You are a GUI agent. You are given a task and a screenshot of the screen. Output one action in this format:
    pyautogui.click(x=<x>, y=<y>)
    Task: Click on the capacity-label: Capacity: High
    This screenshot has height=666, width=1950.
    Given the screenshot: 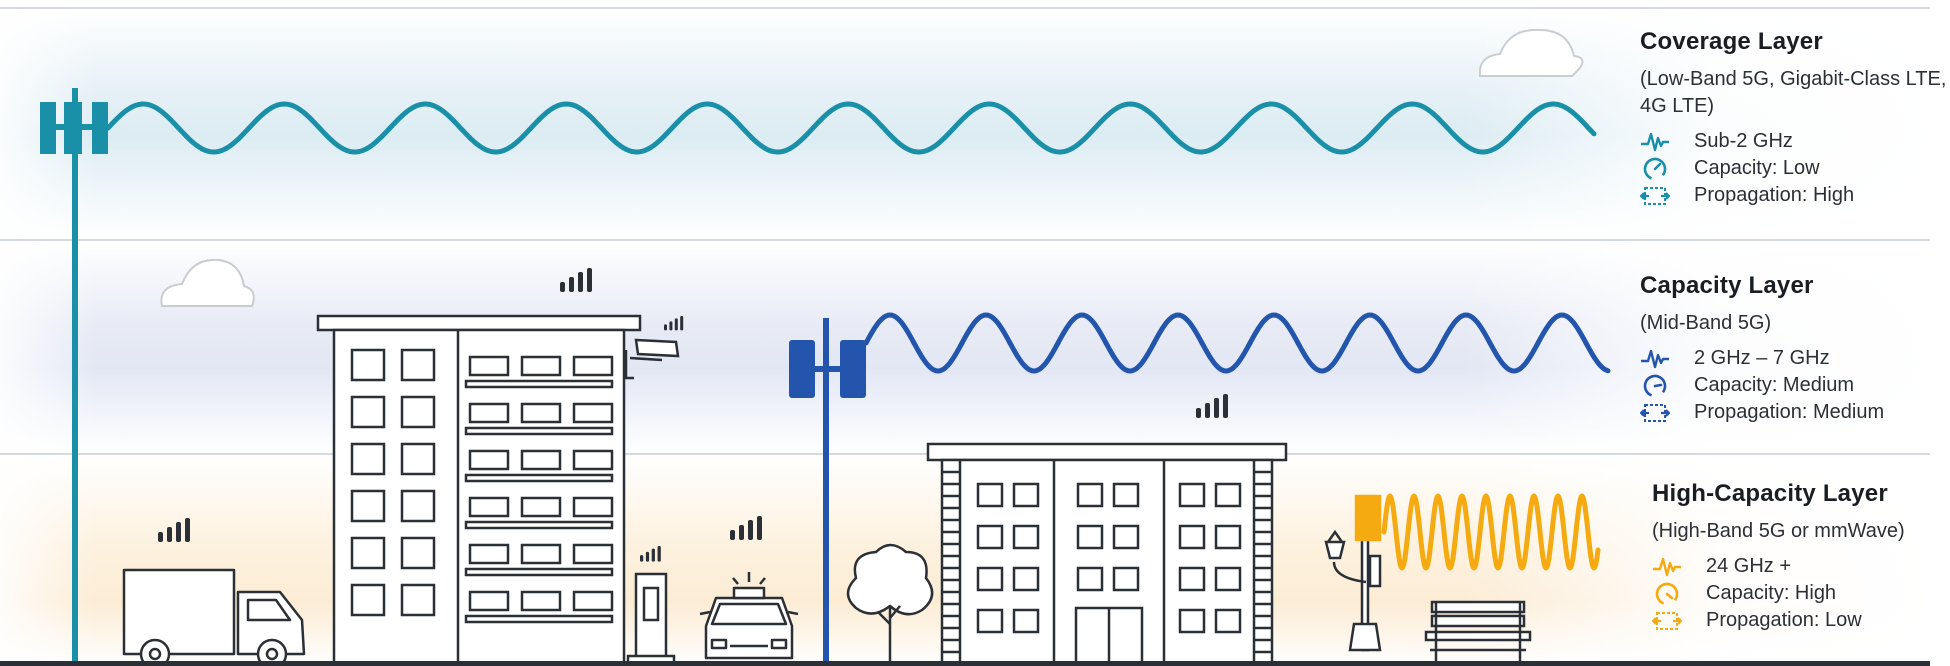 What is the action you would take?
    pyautogui.click(x=1771, y=593)
    